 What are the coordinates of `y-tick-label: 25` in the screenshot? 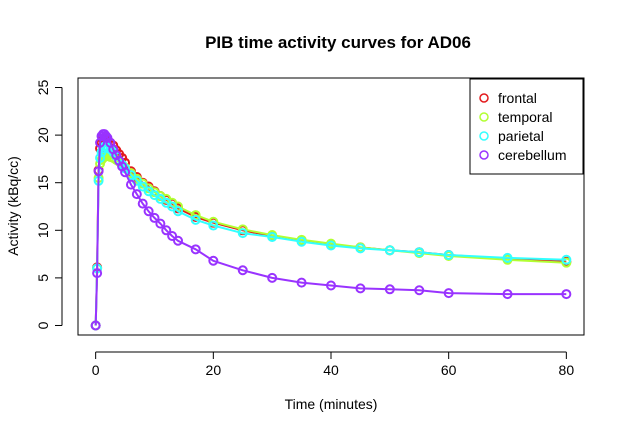 It's located at (43, 88).